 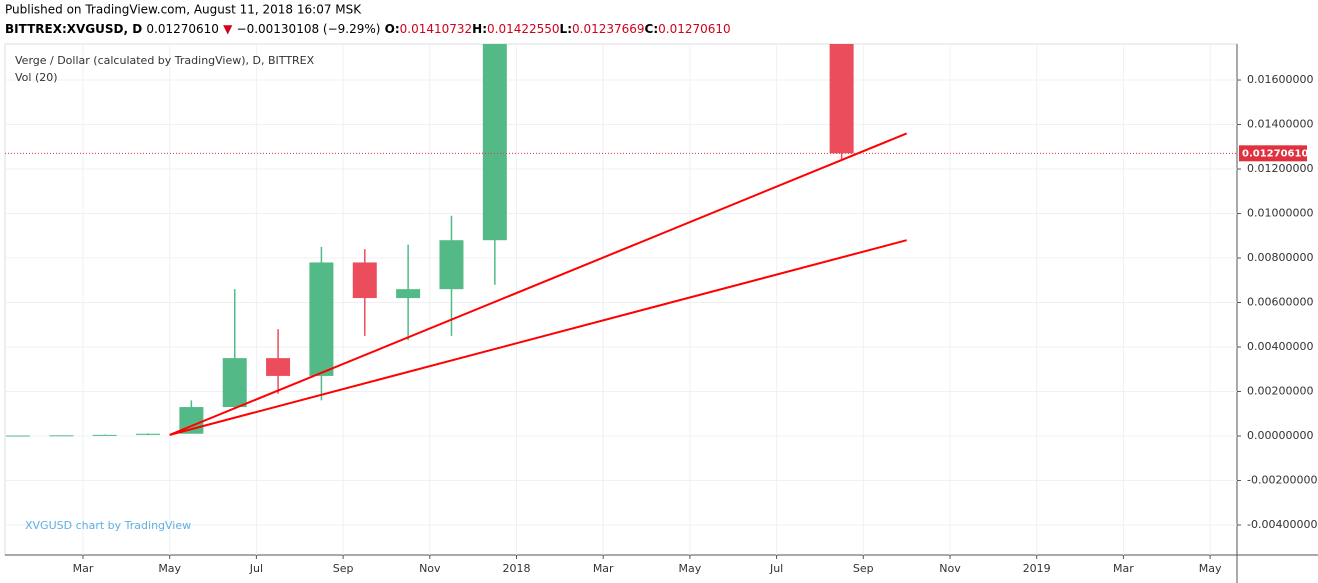 I want to click on y-tick-label: 0.00400000, so click(x=1280, y=346).